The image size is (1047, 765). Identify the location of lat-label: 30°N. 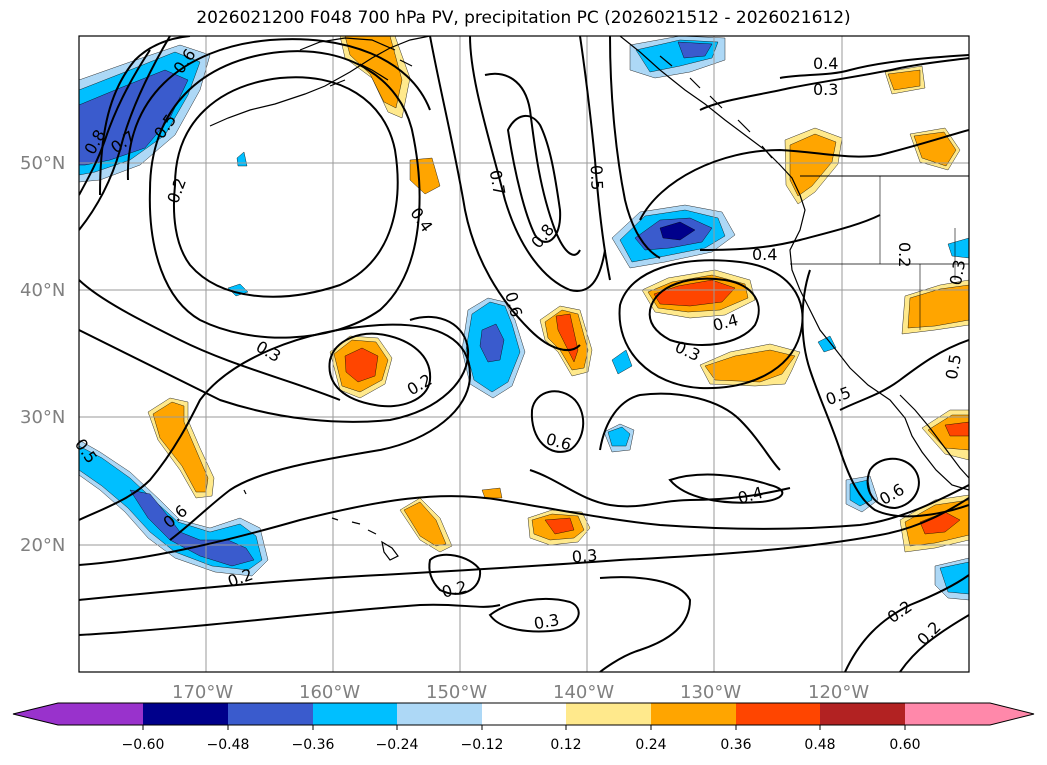
(42, 417).